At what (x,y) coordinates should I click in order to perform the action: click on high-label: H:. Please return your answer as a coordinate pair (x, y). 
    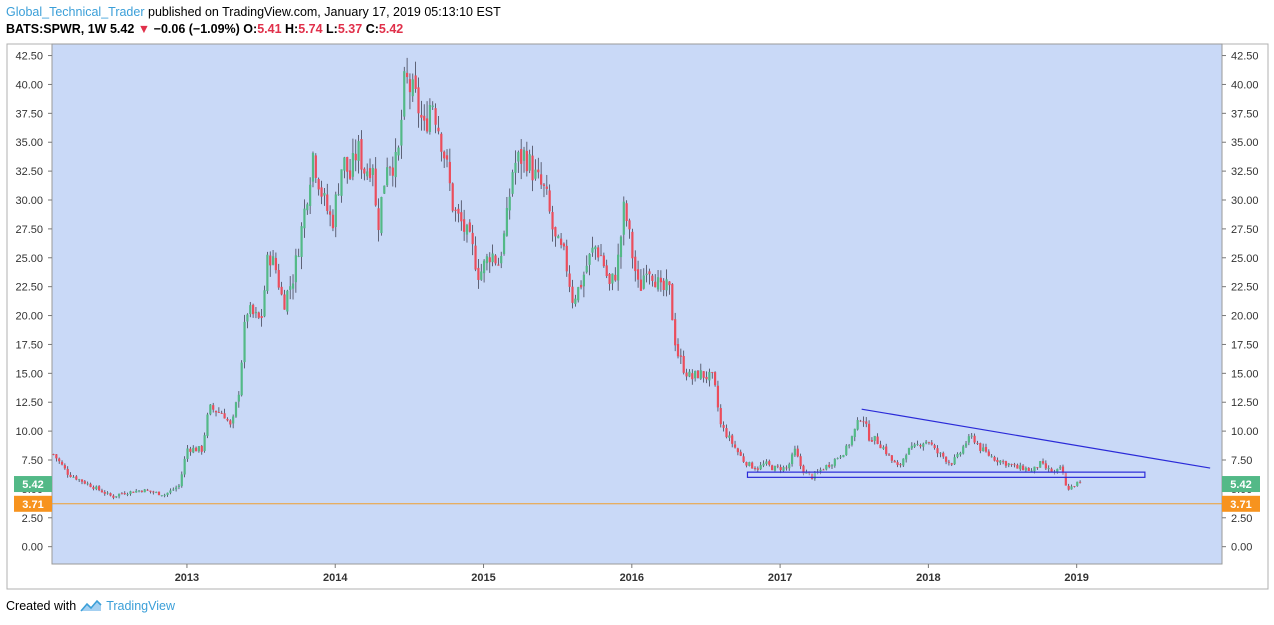
    Looking at the image, I should click on (292, 29).